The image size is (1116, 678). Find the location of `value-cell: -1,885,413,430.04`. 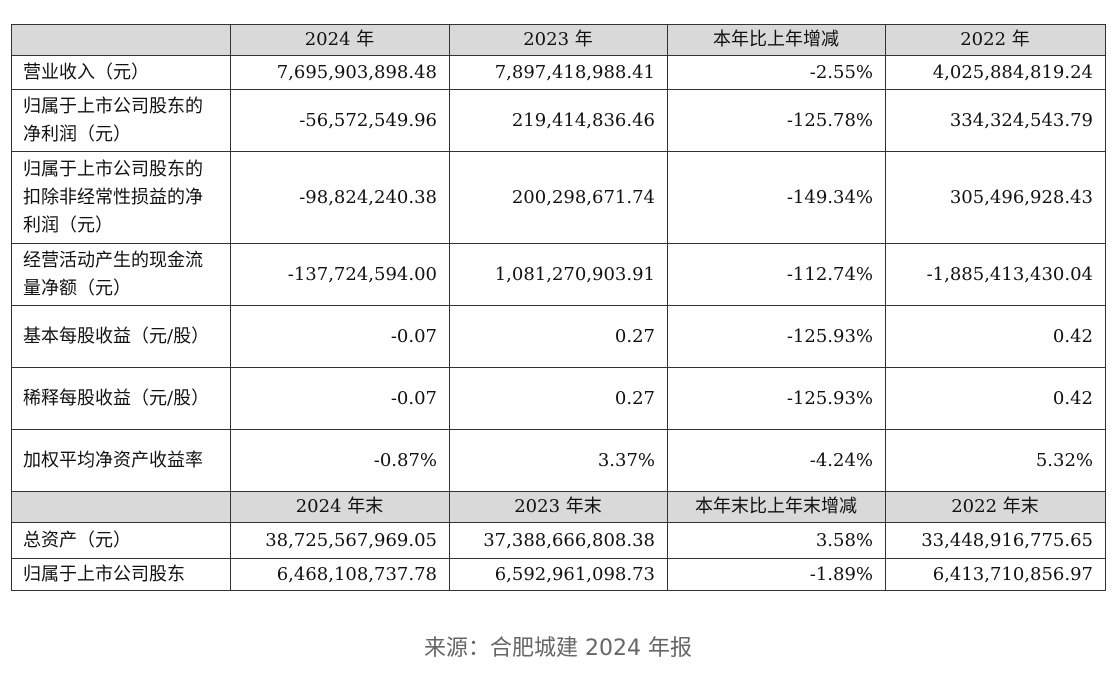

value-cell: -1,885,413,430.04 is located at coordinates (995, 274).